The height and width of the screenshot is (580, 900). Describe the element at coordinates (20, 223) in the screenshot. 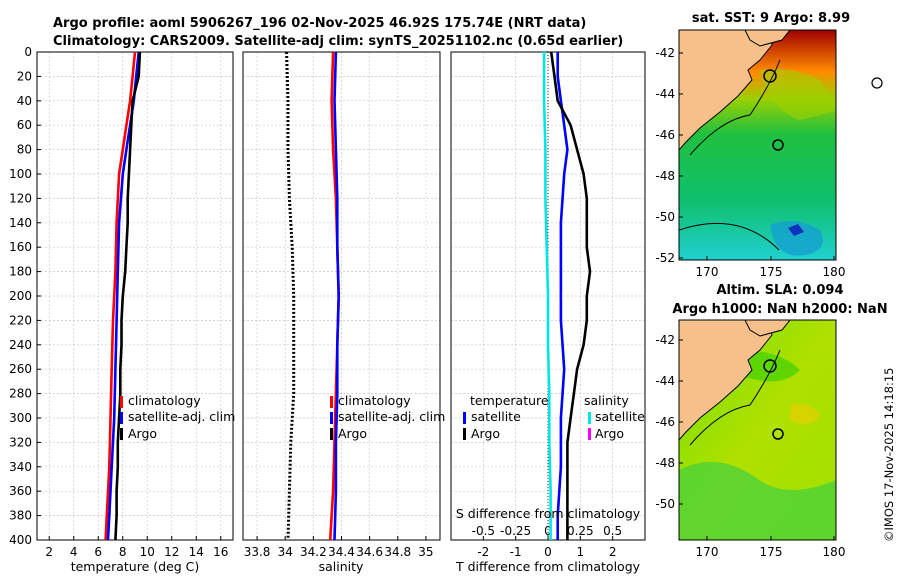

I see `y-tick-label: 140` at that location.